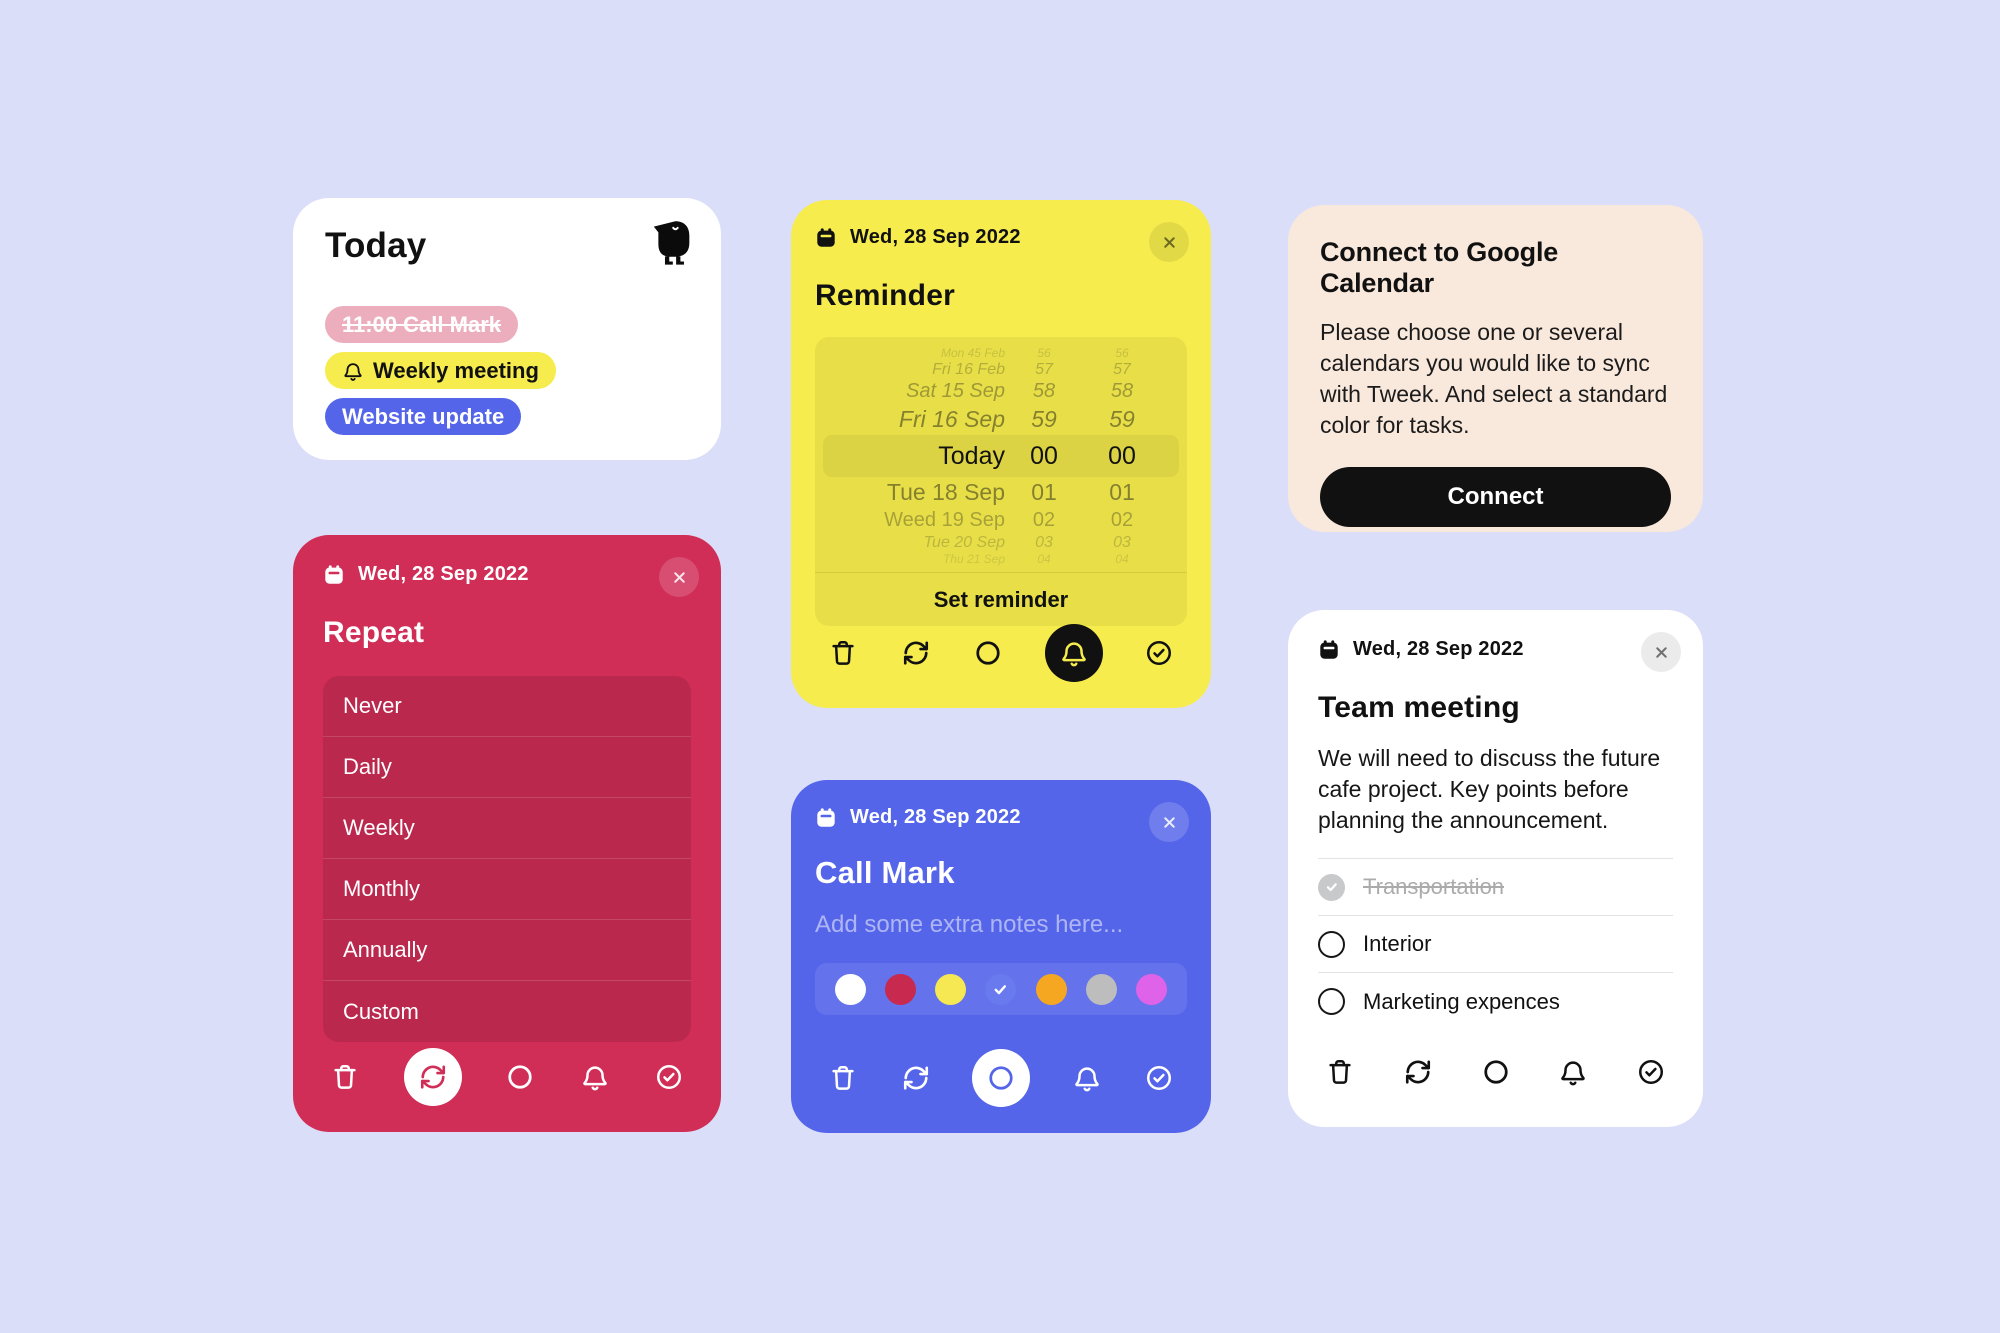 The width and height of the screenshot is (2000, 1333). I want to click on repeat-option-weekly: Weekly, so click(507, 828).